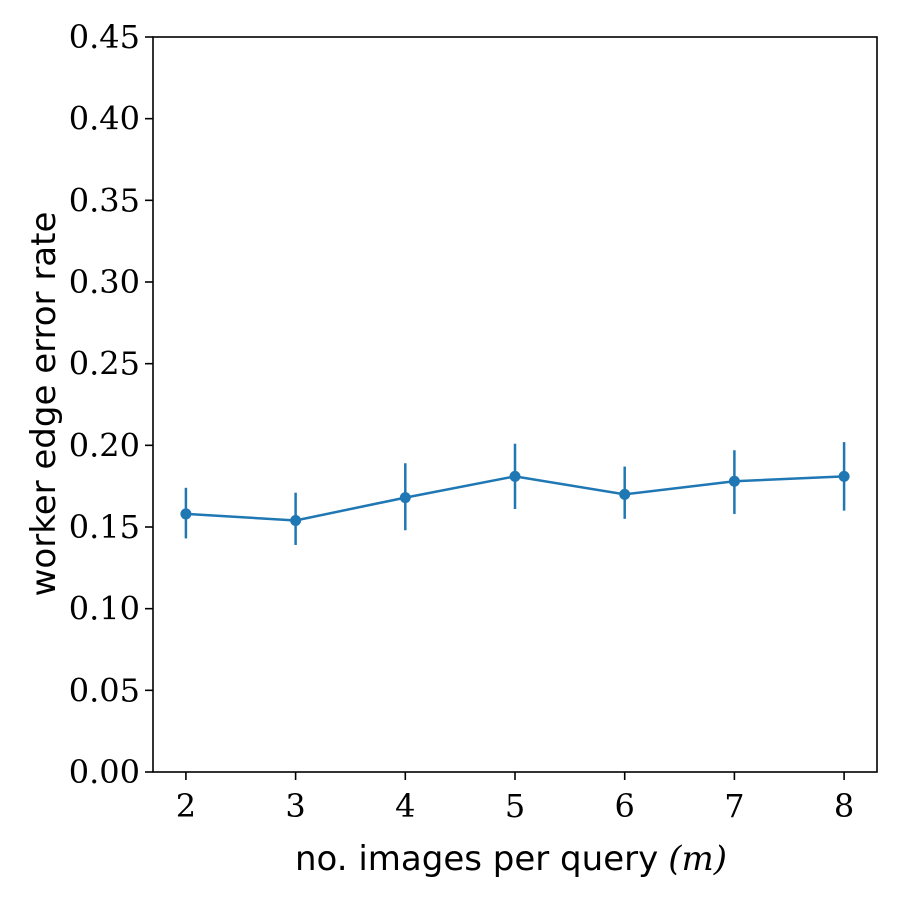 The image size is (900, 900). Describe the element at coordinates (104, 772) in the screenshot. I see `y-tick-label: 0.00` at that location.